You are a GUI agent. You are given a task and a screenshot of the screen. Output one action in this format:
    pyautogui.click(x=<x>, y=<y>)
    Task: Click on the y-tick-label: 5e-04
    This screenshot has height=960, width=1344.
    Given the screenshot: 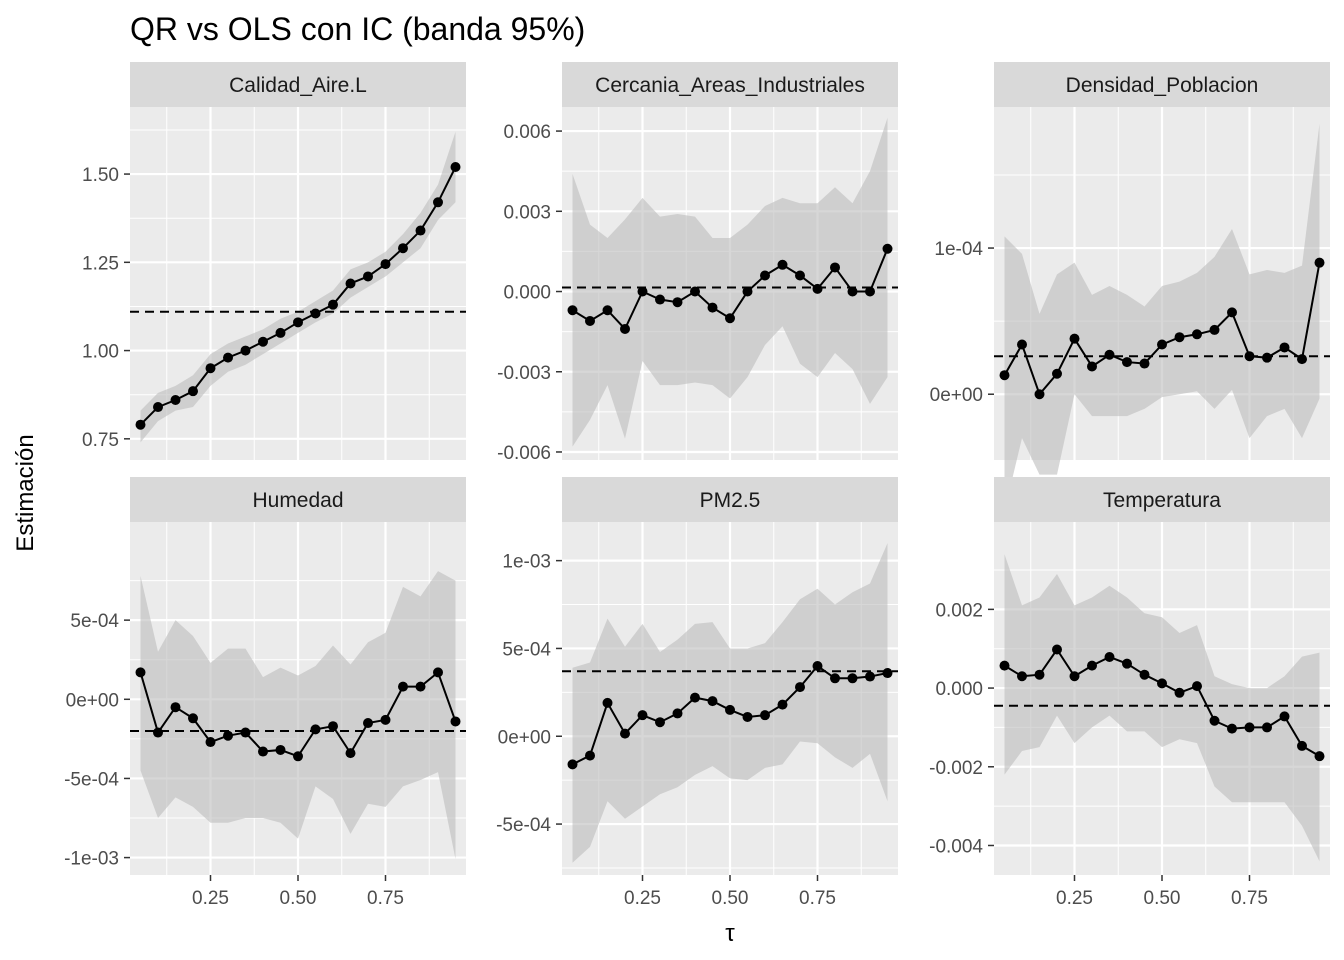 What is the action you would take?
    pyautogui.click(x=94, y=621)
    